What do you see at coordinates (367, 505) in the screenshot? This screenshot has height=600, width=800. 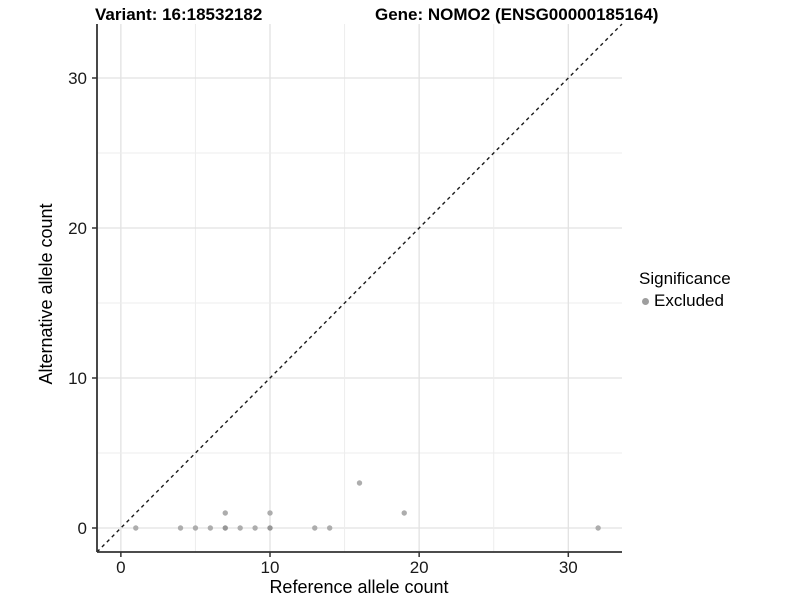 I see `data-point-layer` at bounding box center [367, 505].